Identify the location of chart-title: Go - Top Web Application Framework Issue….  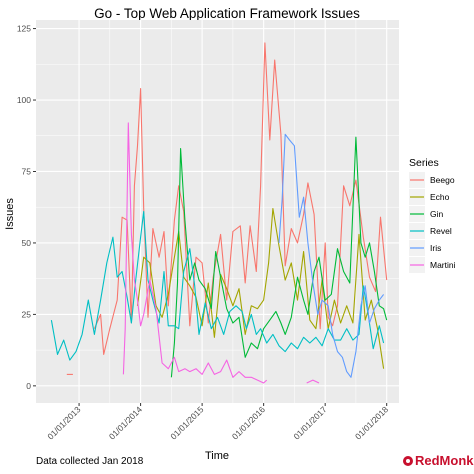
(227, 13).